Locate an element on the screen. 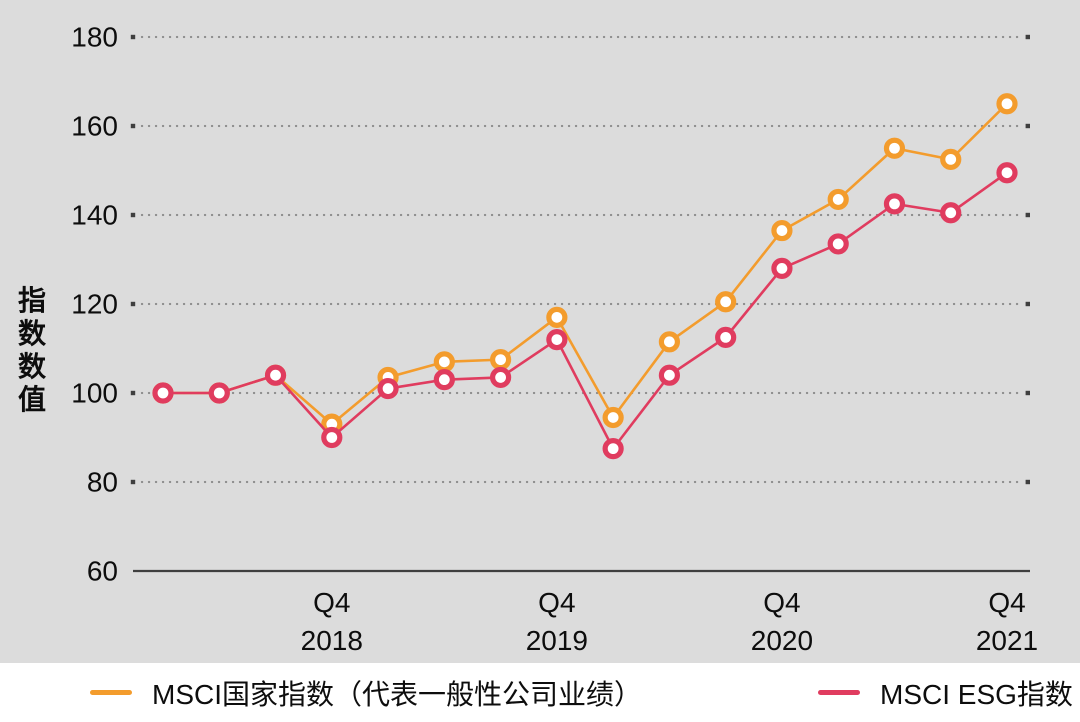 This screenshot has height=722, width=1080. legend-label-country-index: MSCI国家指数（代表一般性公司业绩） is located at coordinates (397, 694).